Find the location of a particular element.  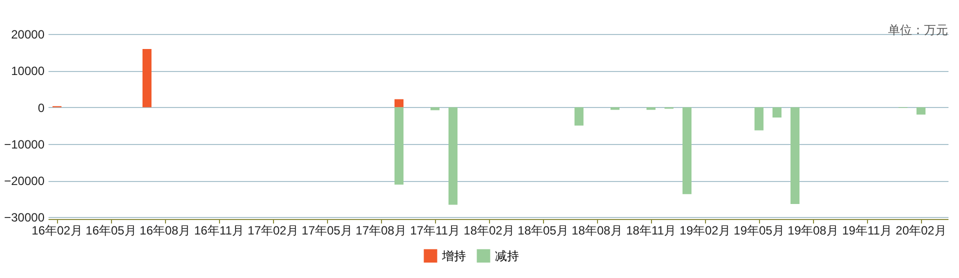

x-tick-label: 19年02月 is located at coordinates (705, 231).